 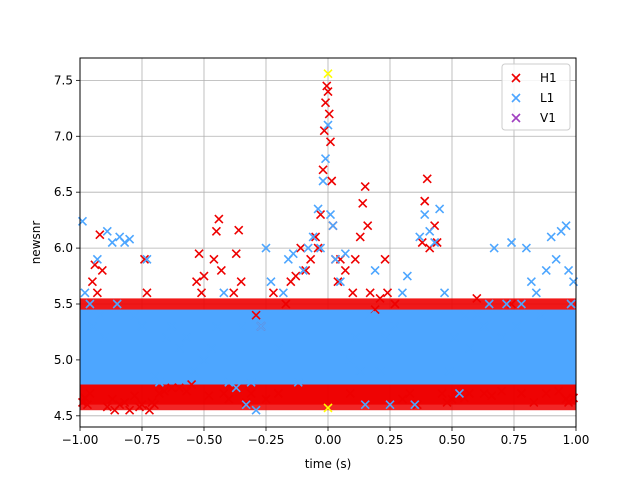 What do you see at coordinates (547, 98) in the screenshot?
I see `legend-label: L1` at bounding box center [547, 98].